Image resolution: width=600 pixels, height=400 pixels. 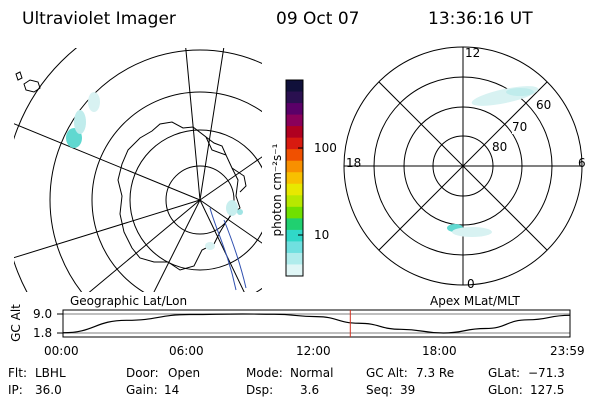 I want to click on door-value: Open, so click(x=184, y=373).